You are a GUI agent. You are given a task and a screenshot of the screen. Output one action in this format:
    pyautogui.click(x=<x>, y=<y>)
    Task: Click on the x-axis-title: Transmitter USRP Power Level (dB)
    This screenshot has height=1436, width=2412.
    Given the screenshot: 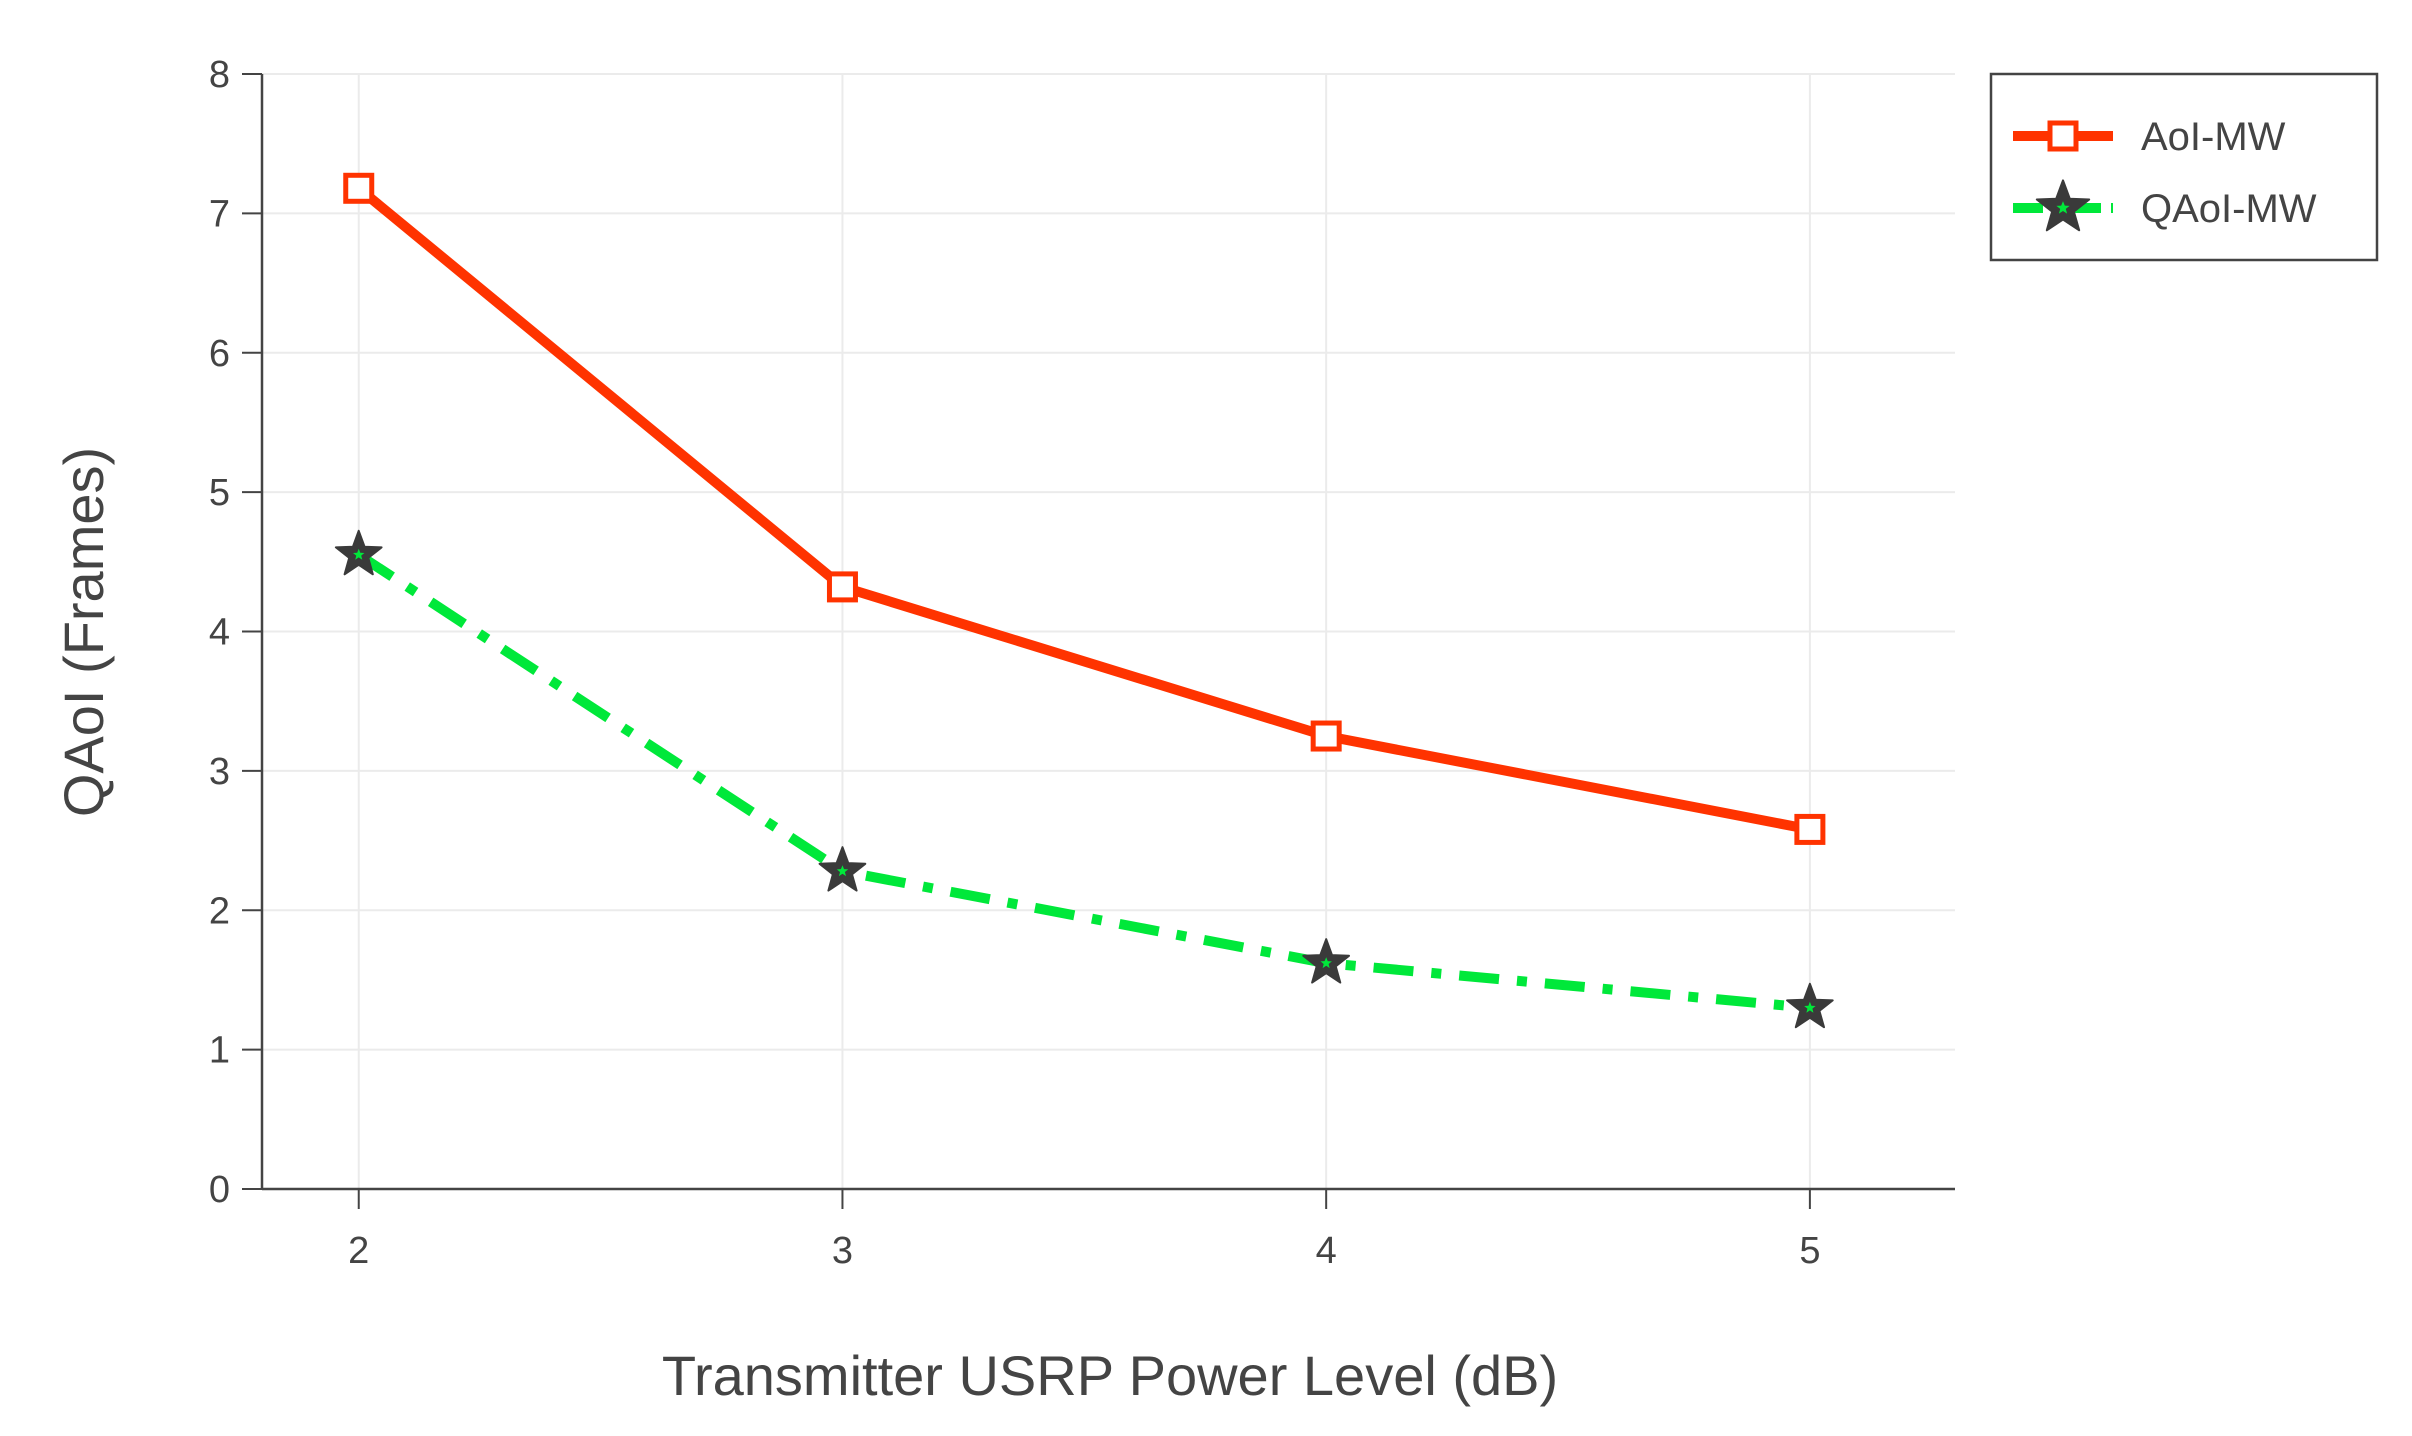 What is the action you would take?
    pyautogui.click(x=1110, y=1375)
    